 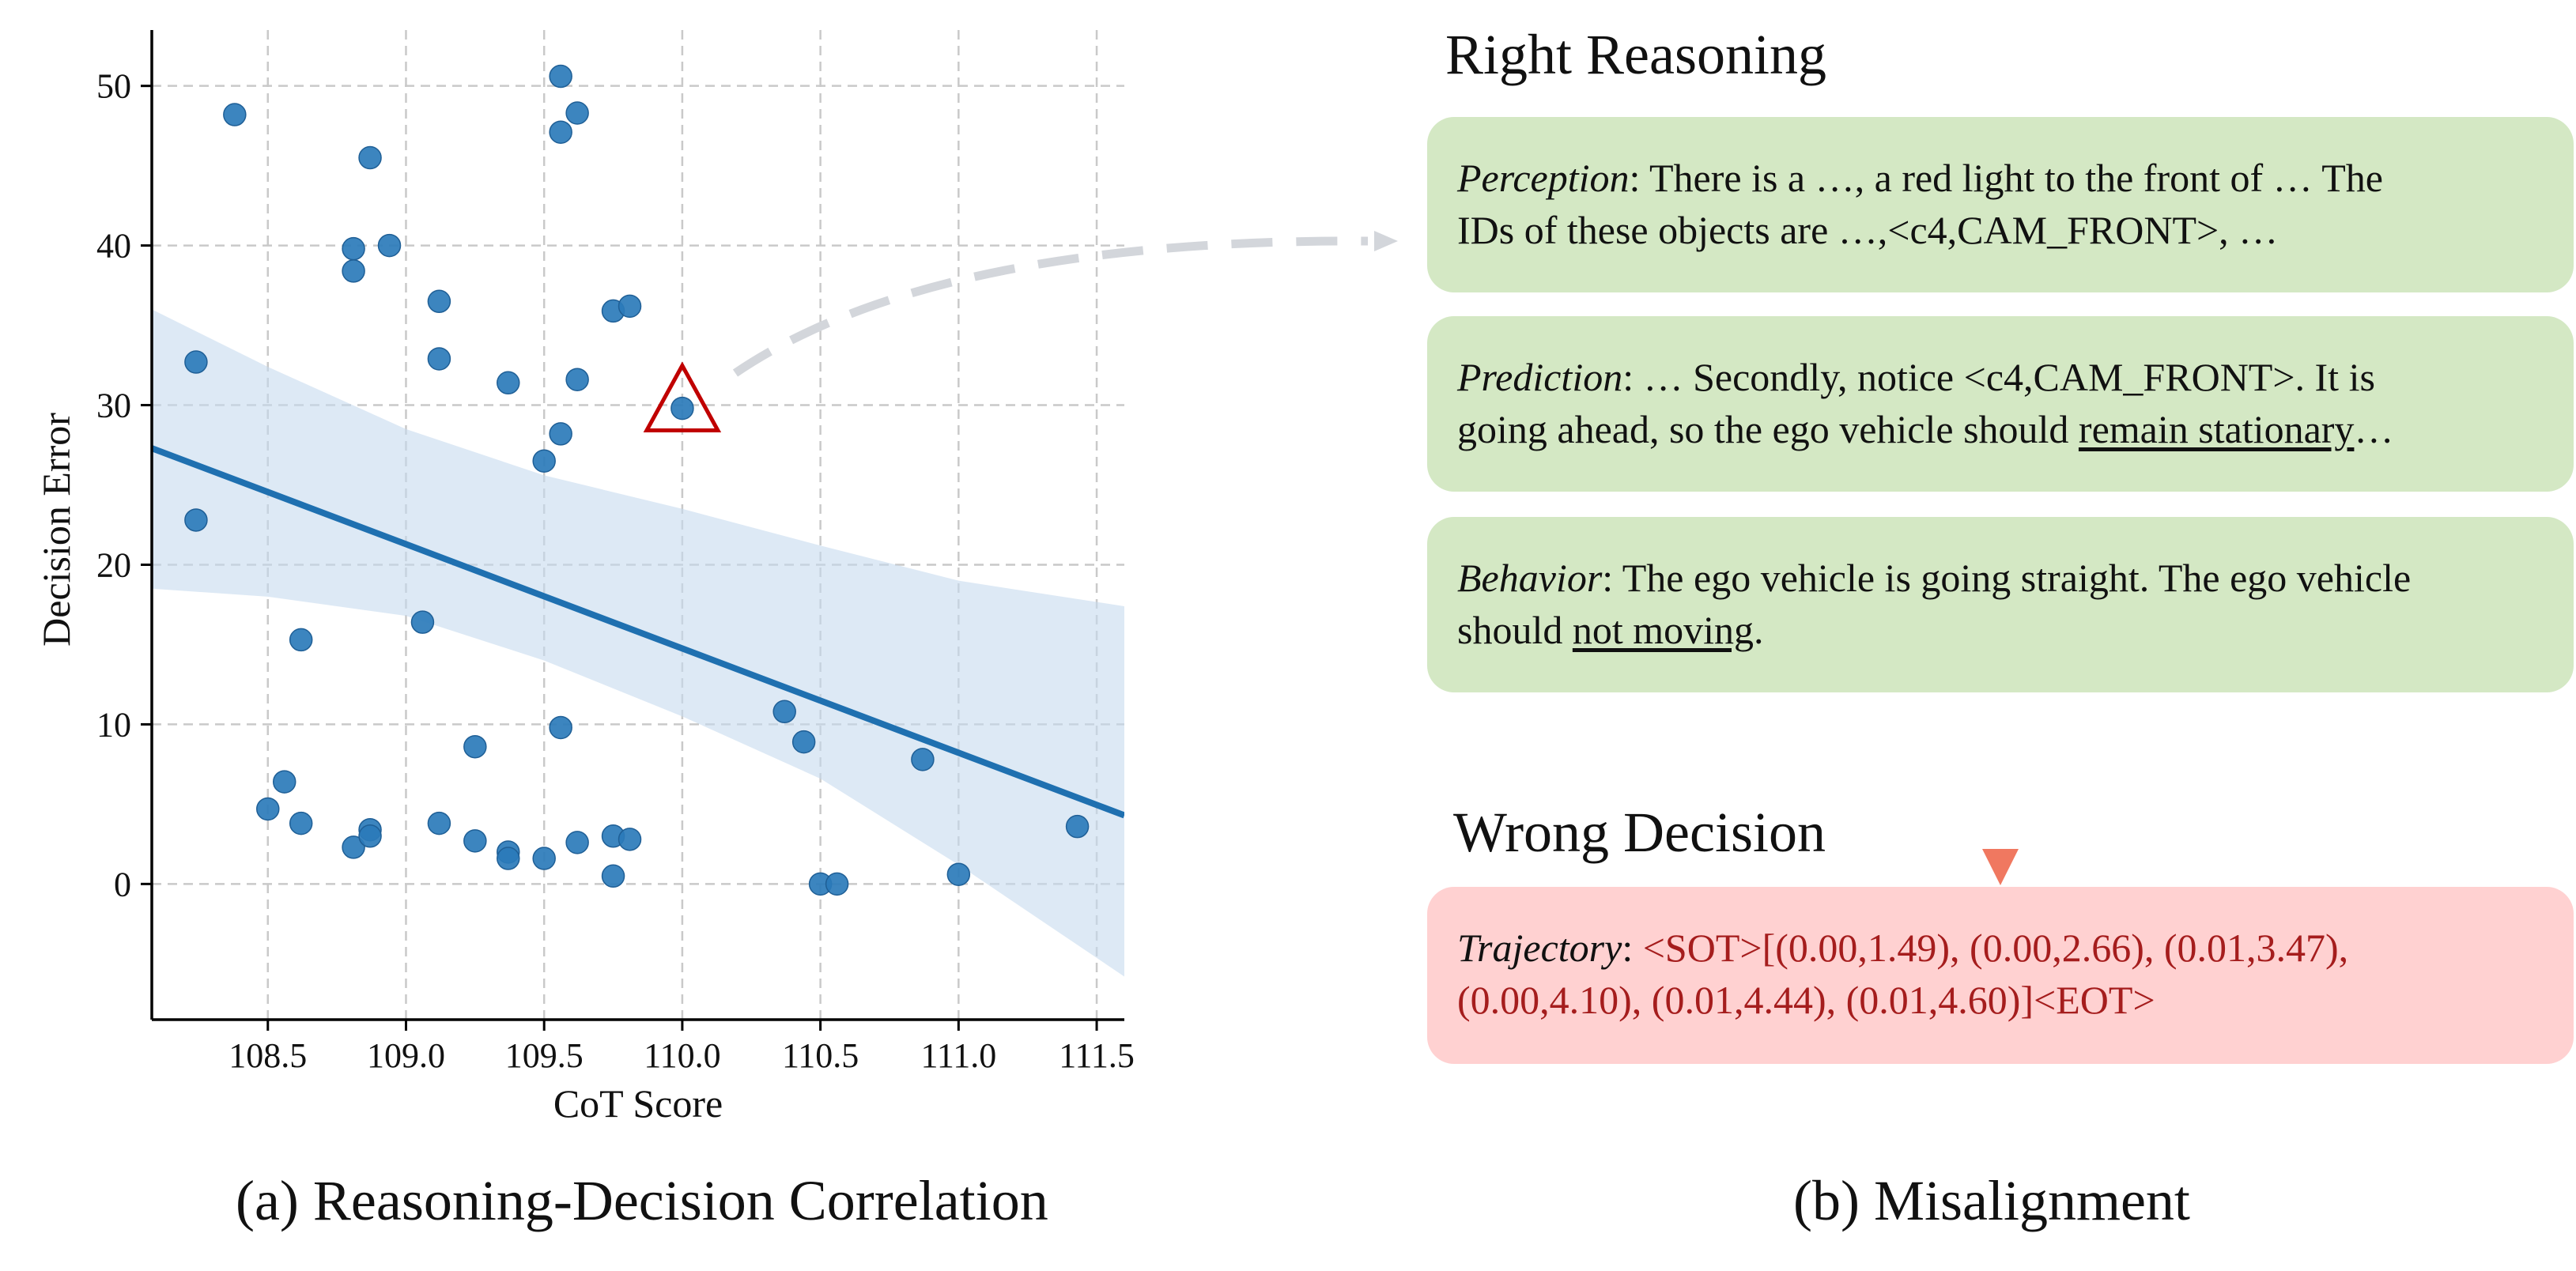 I want to click on behavior-underlined: not moving, so click(x=1663, y=630).